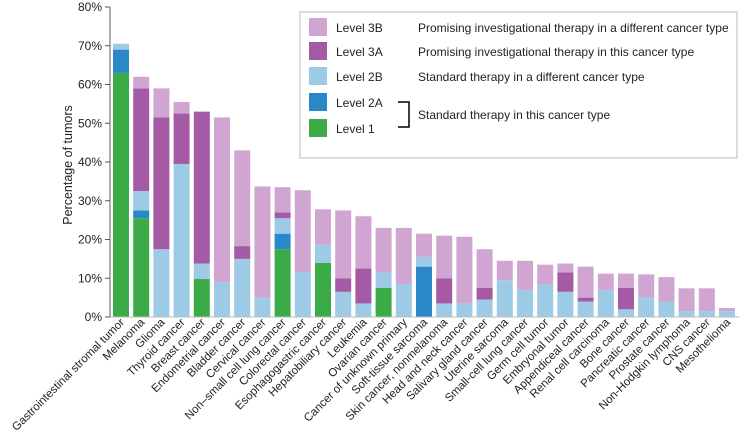 The width and height of the screenshot is (755, 447). I want to click on bar-level-3b-non-hodgkin-lymphoma, so click(686, 300).